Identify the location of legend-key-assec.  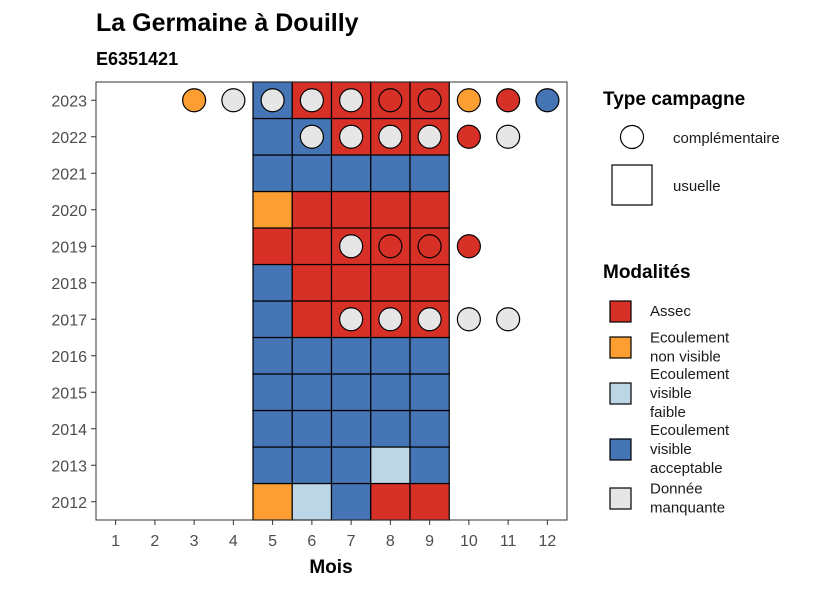
(620, 311).